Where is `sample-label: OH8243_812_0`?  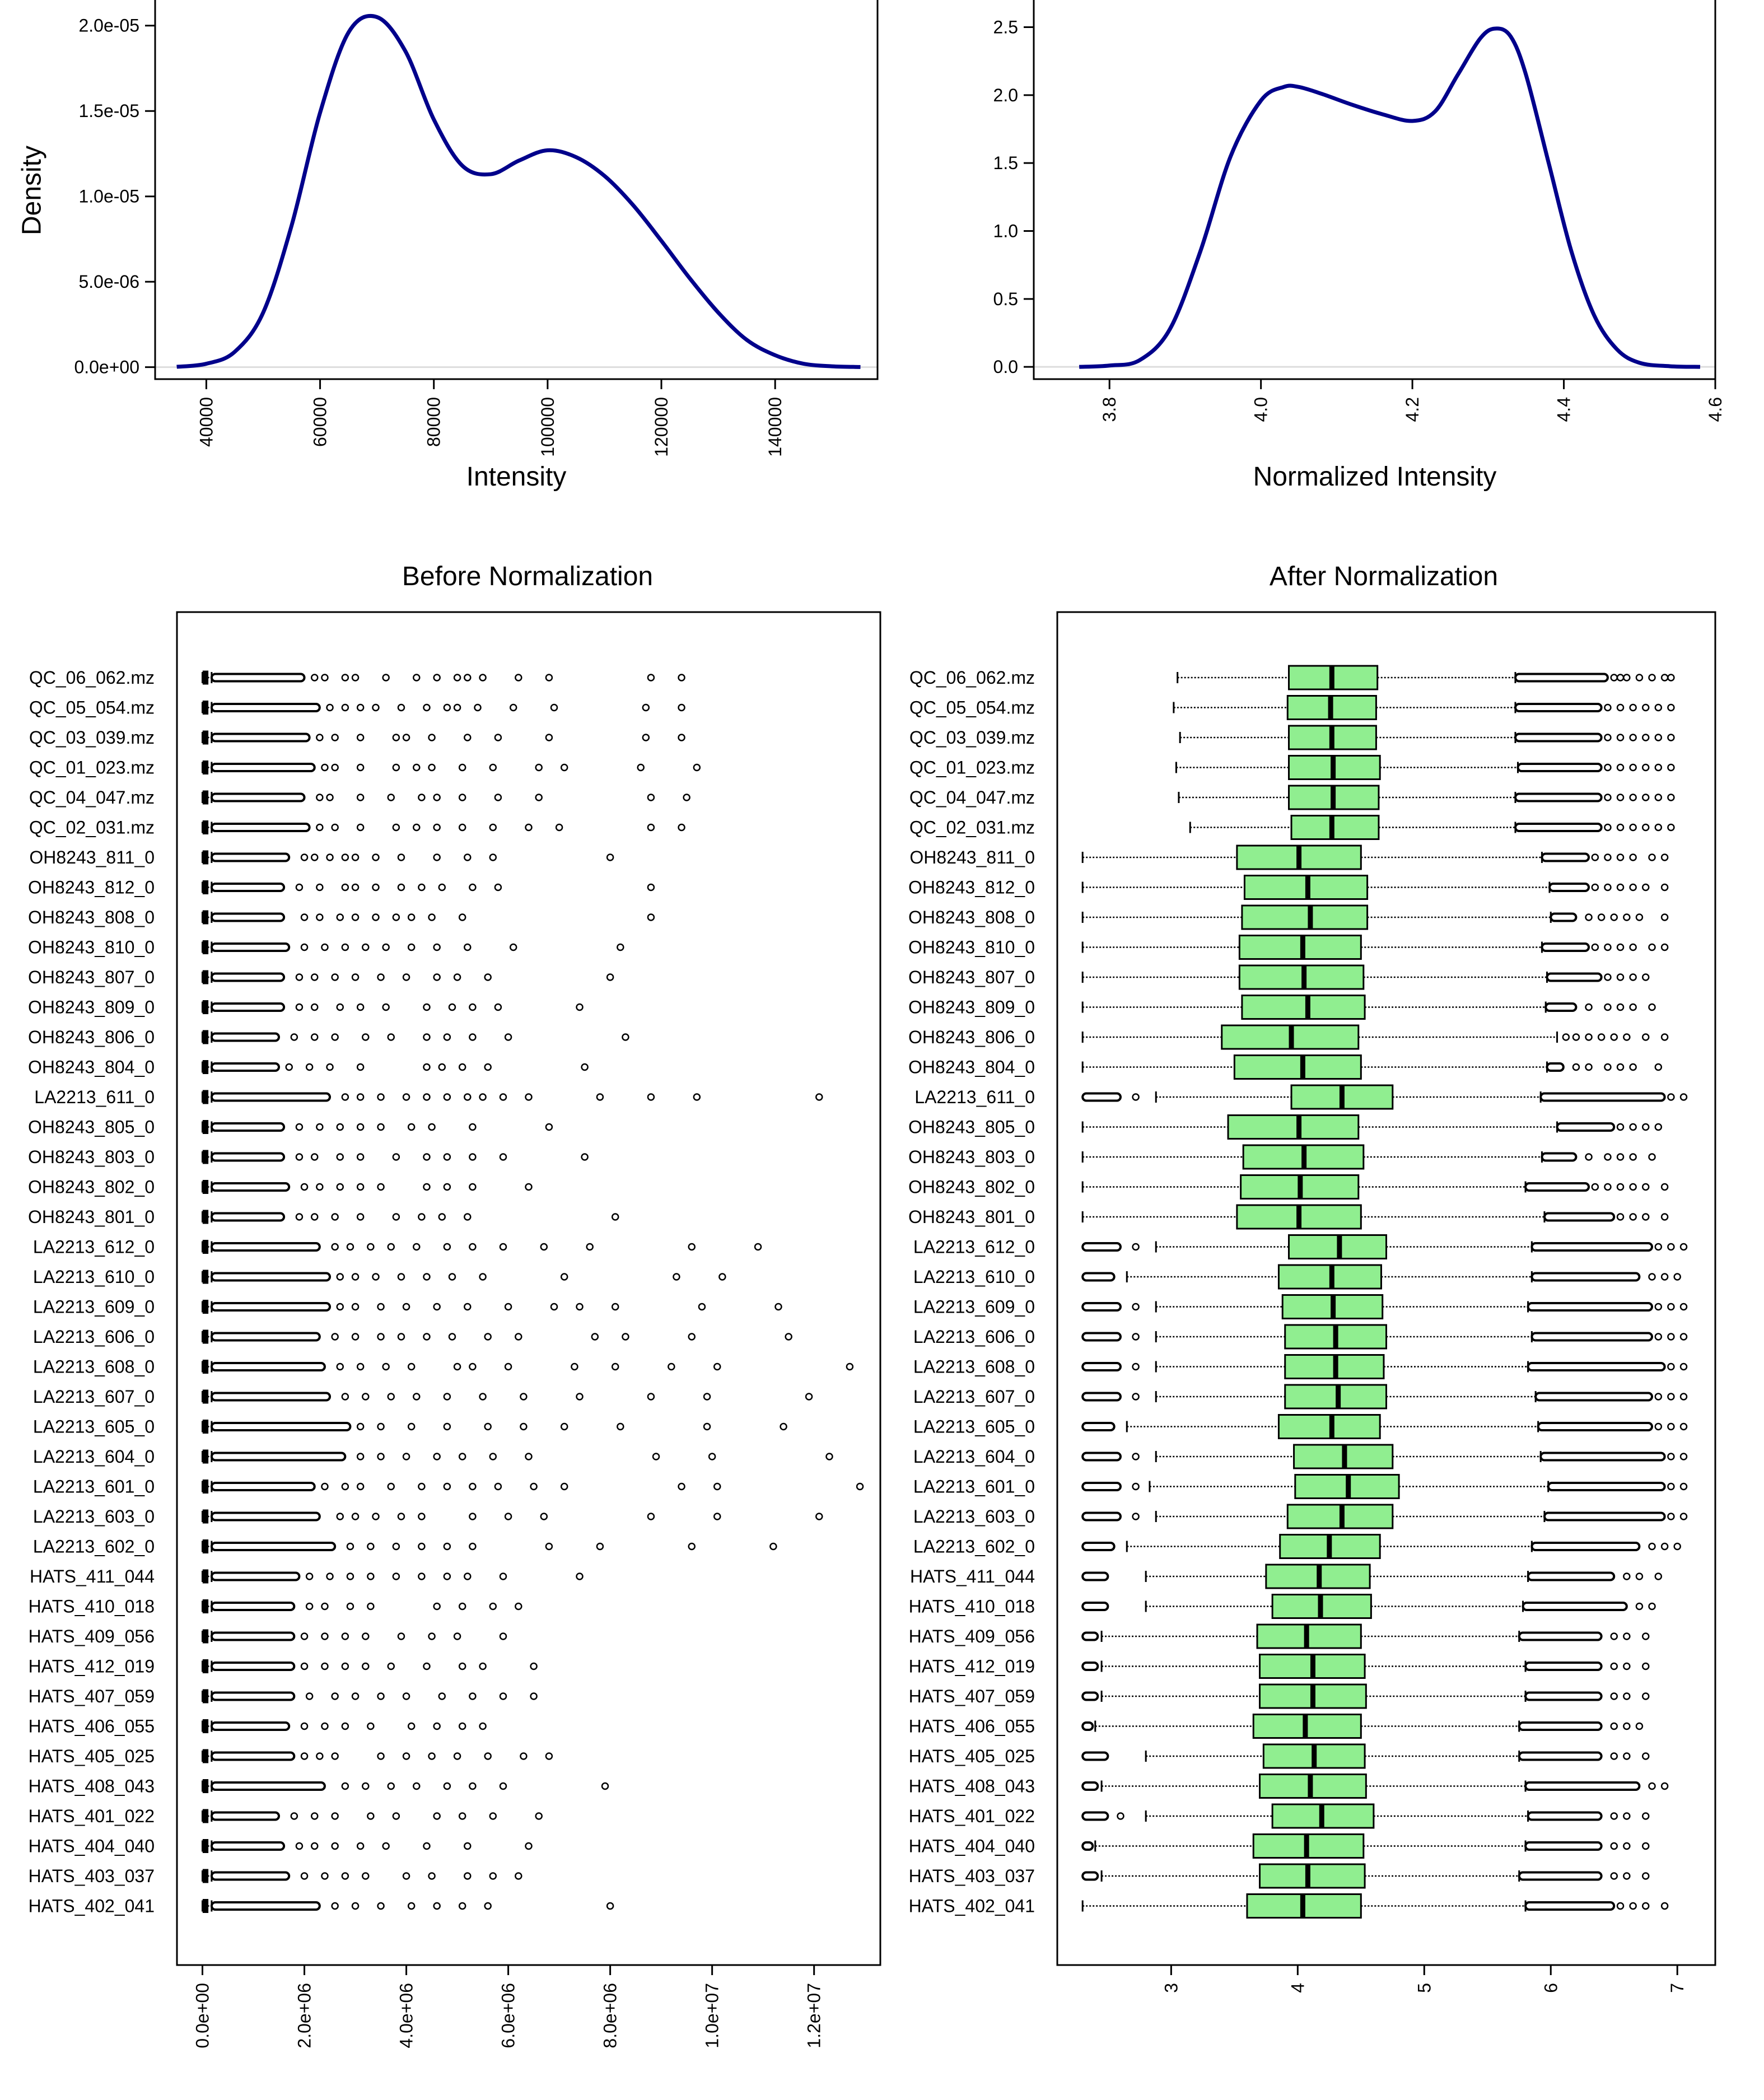
sample-label: OH8243_812_0 is located at coordinates (91, 888).